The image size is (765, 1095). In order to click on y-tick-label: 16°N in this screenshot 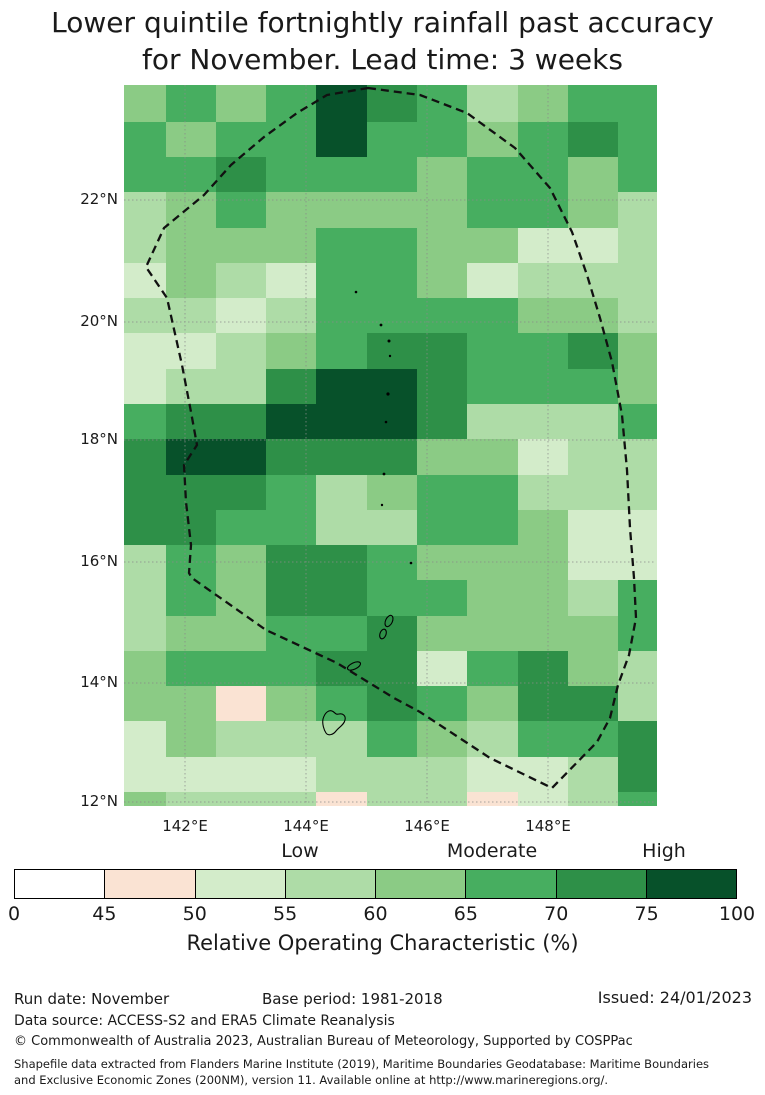, I will do `click(99, 561)`.